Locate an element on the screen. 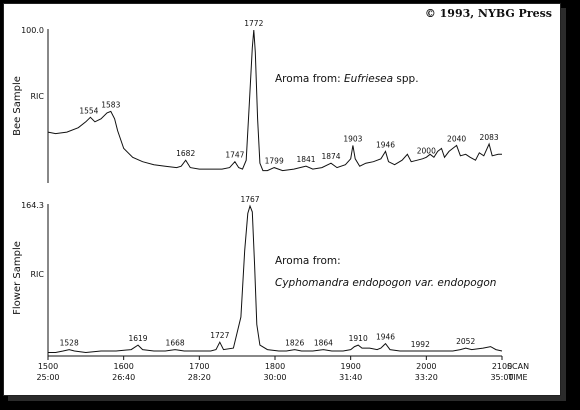 This screenshot has width=580, height=410. flower-aroma-prefix: Aroma from: is located at coordinates (308, 261).